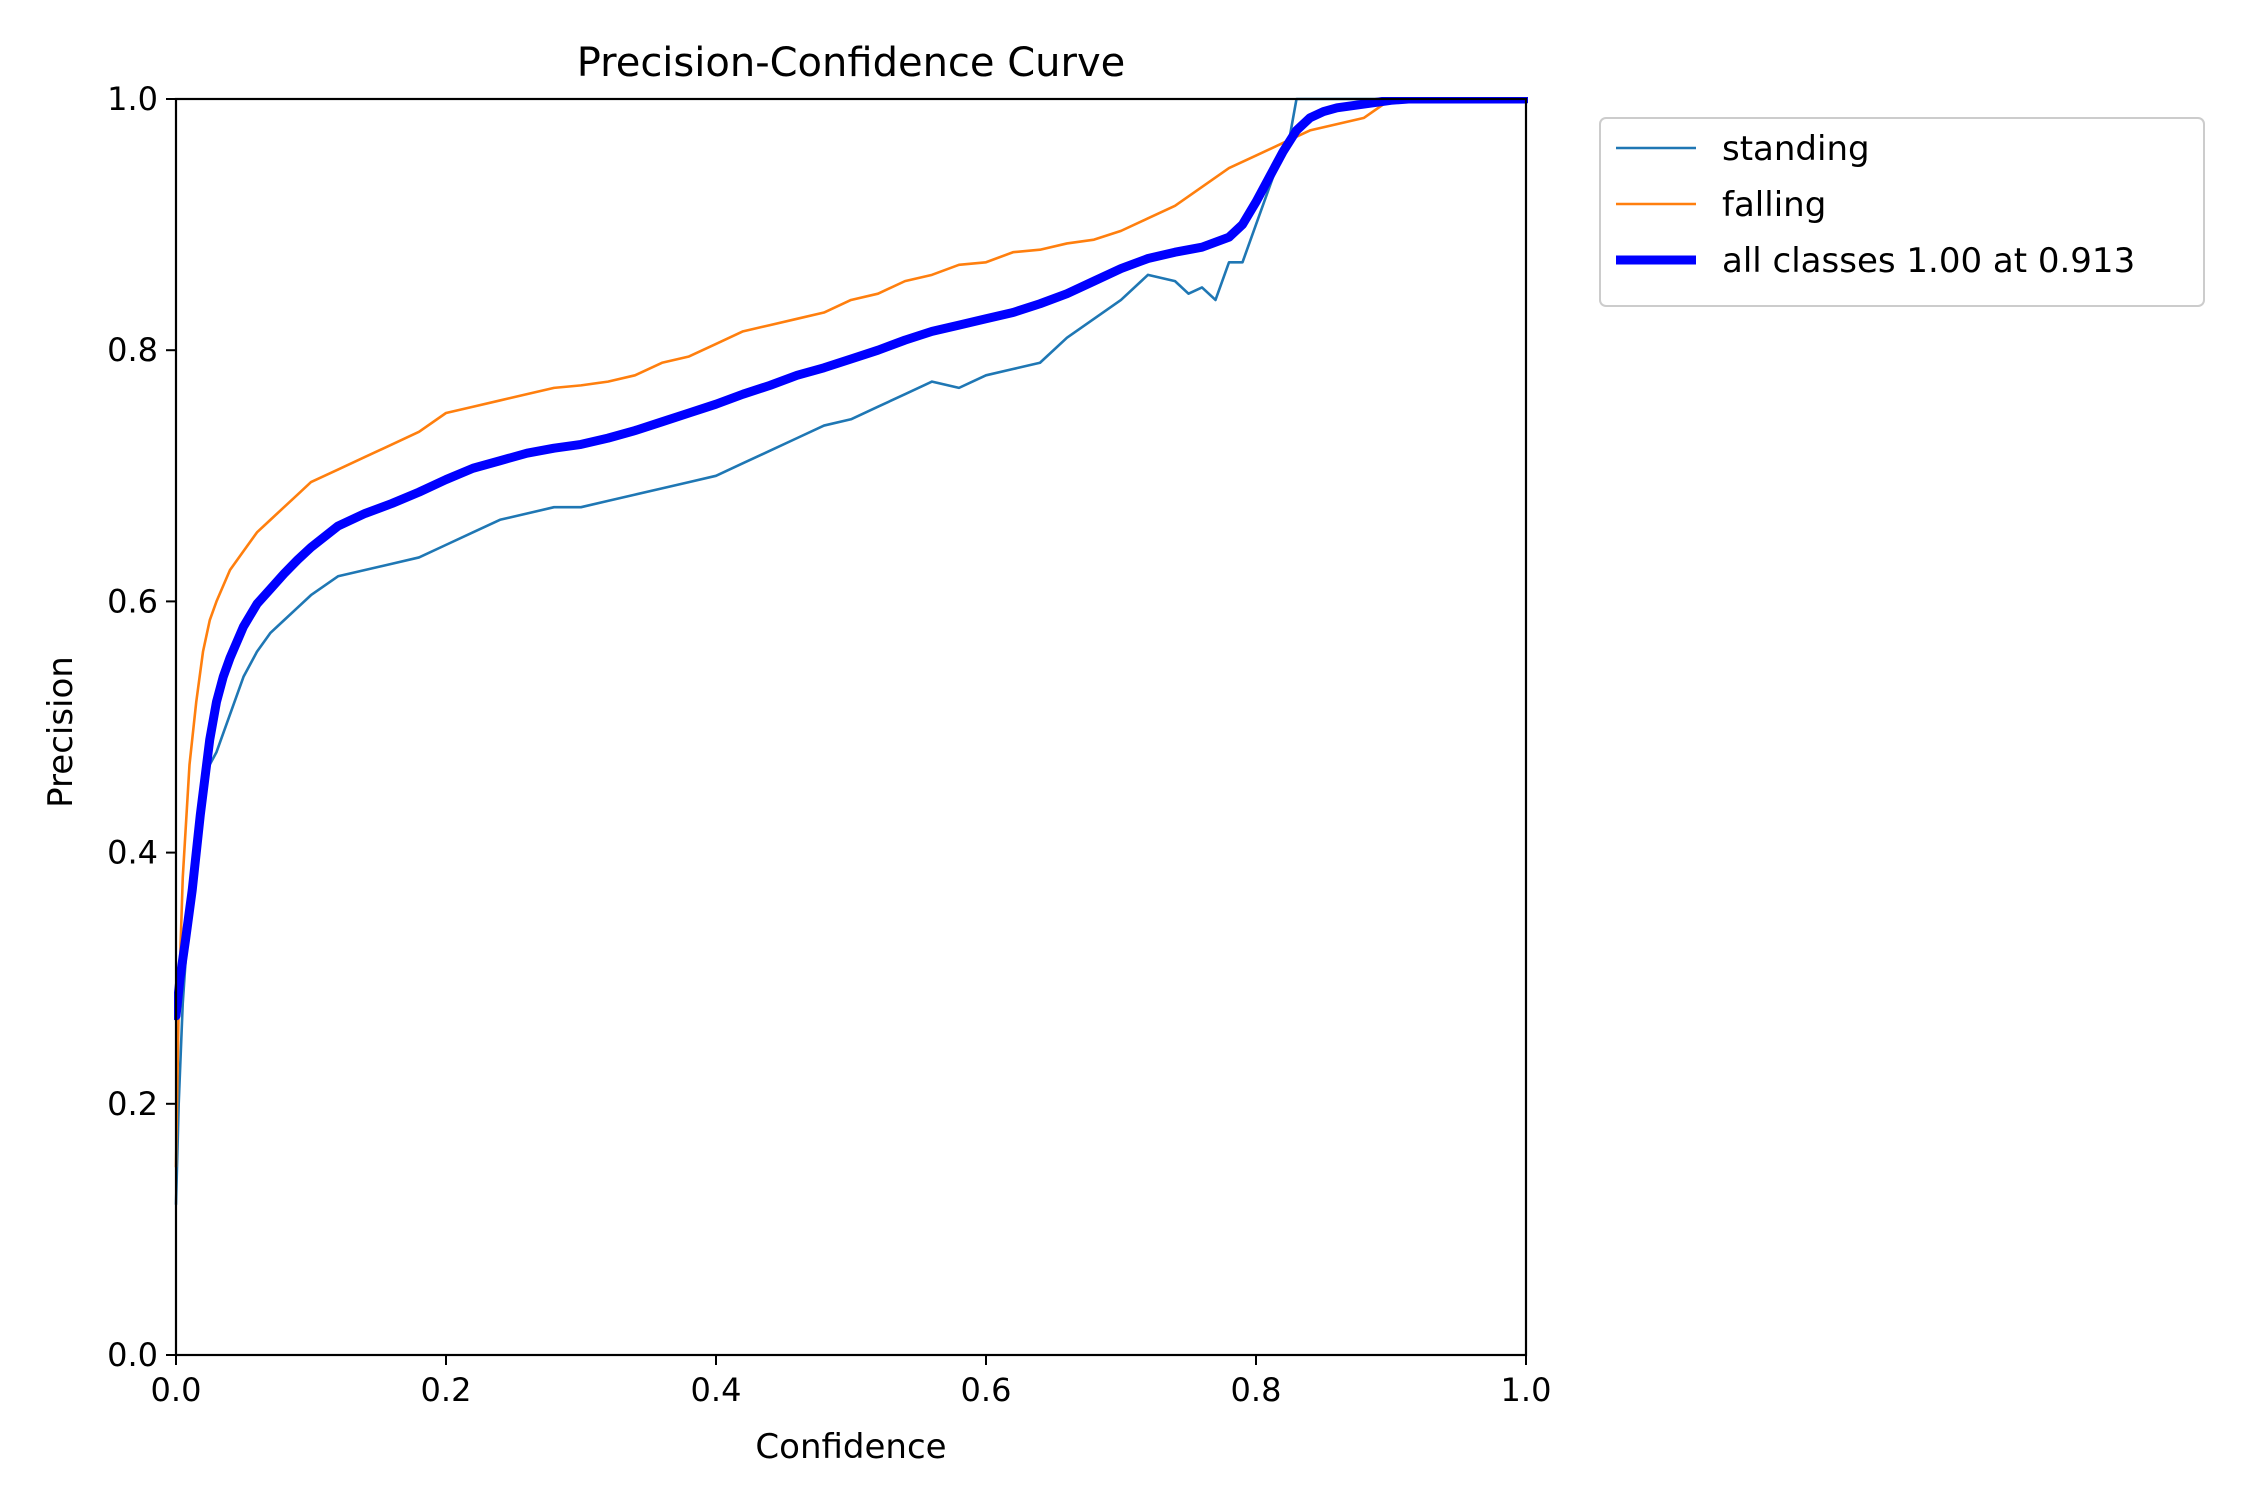  I want to click on y-tick-label: 0.6, so click(132, 601).